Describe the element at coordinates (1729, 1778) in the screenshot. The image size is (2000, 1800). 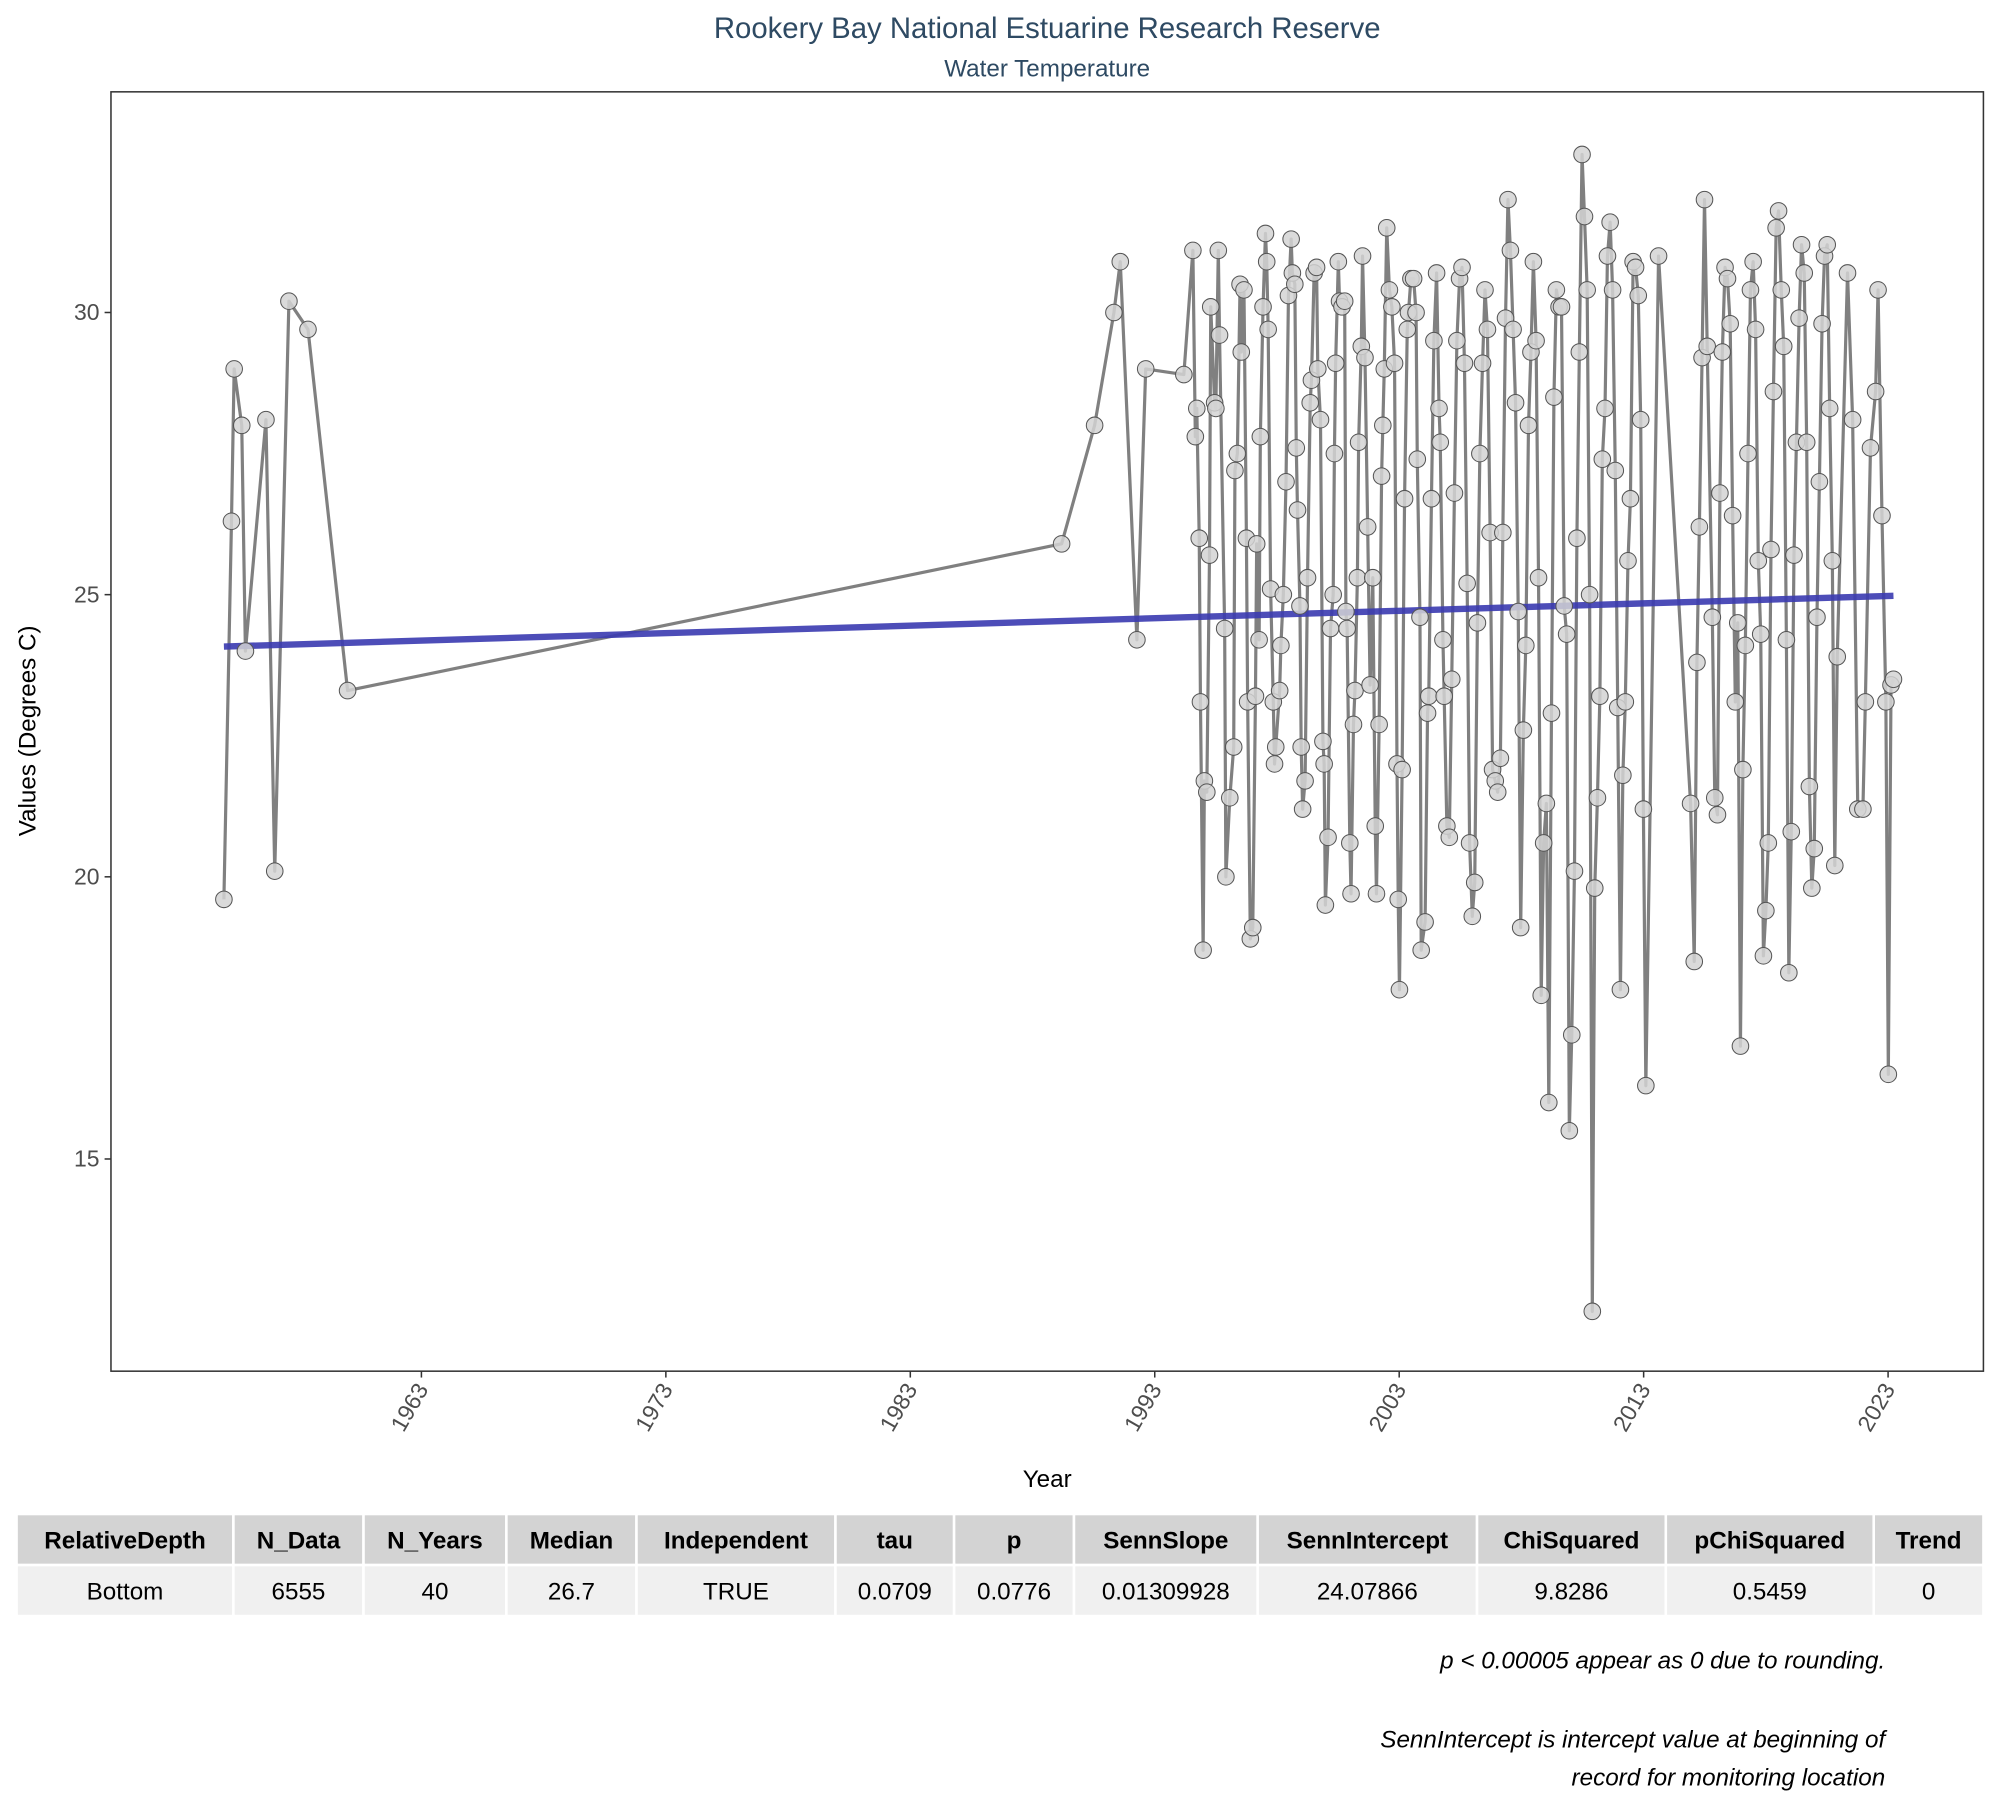
I see `note: record for monitoring location` at that location.